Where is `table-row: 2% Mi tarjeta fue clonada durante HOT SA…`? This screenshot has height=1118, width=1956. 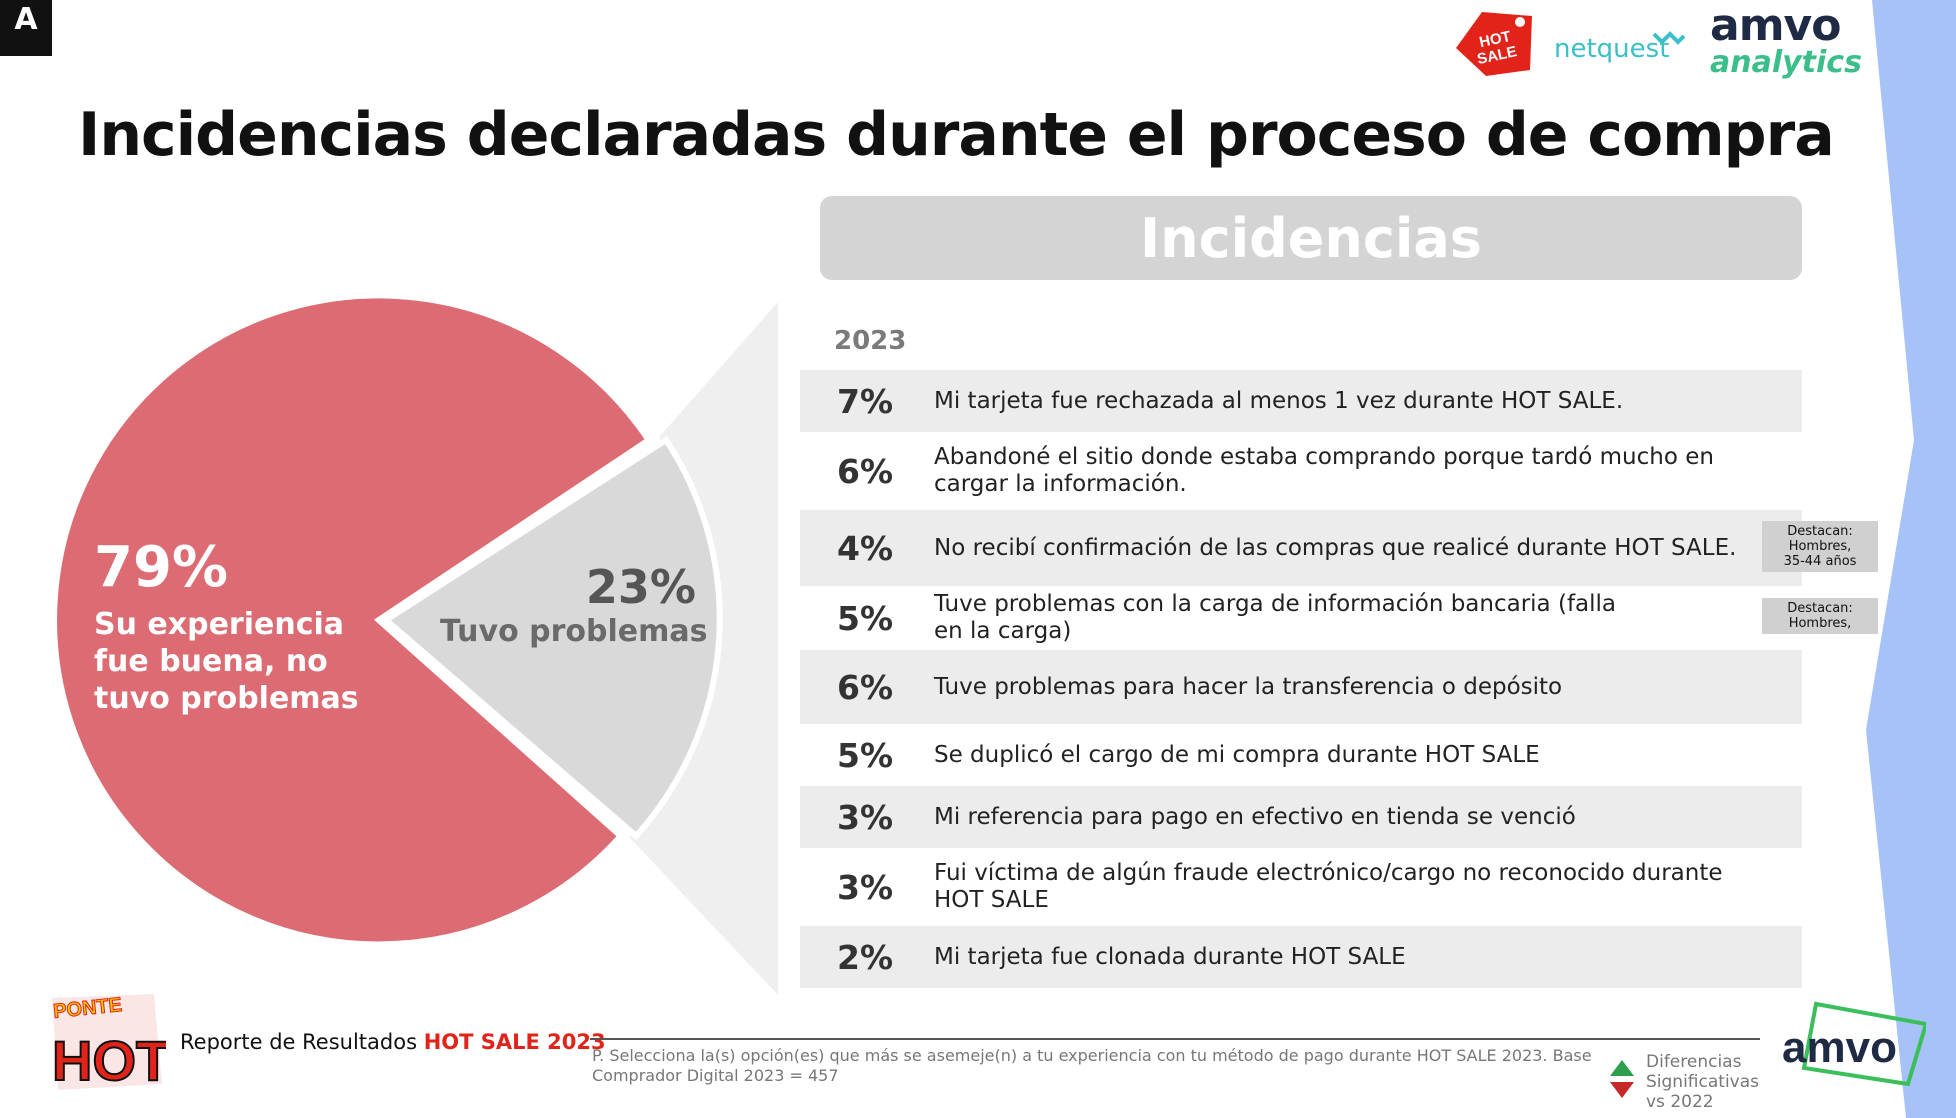
table-row: 2% Mi tarjeta fue clonada durante HOT SA… is located at coordinates (1301, 957).